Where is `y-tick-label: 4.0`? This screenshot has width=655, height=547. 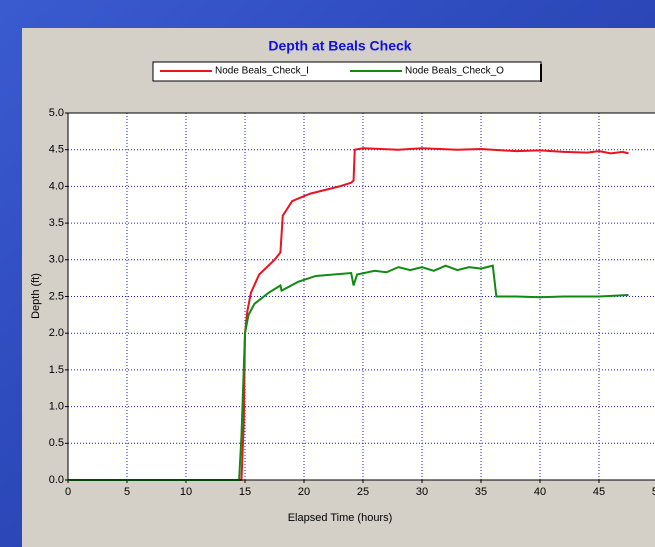 y-tick-label: 4.0 is located at coordinates (56, 186).